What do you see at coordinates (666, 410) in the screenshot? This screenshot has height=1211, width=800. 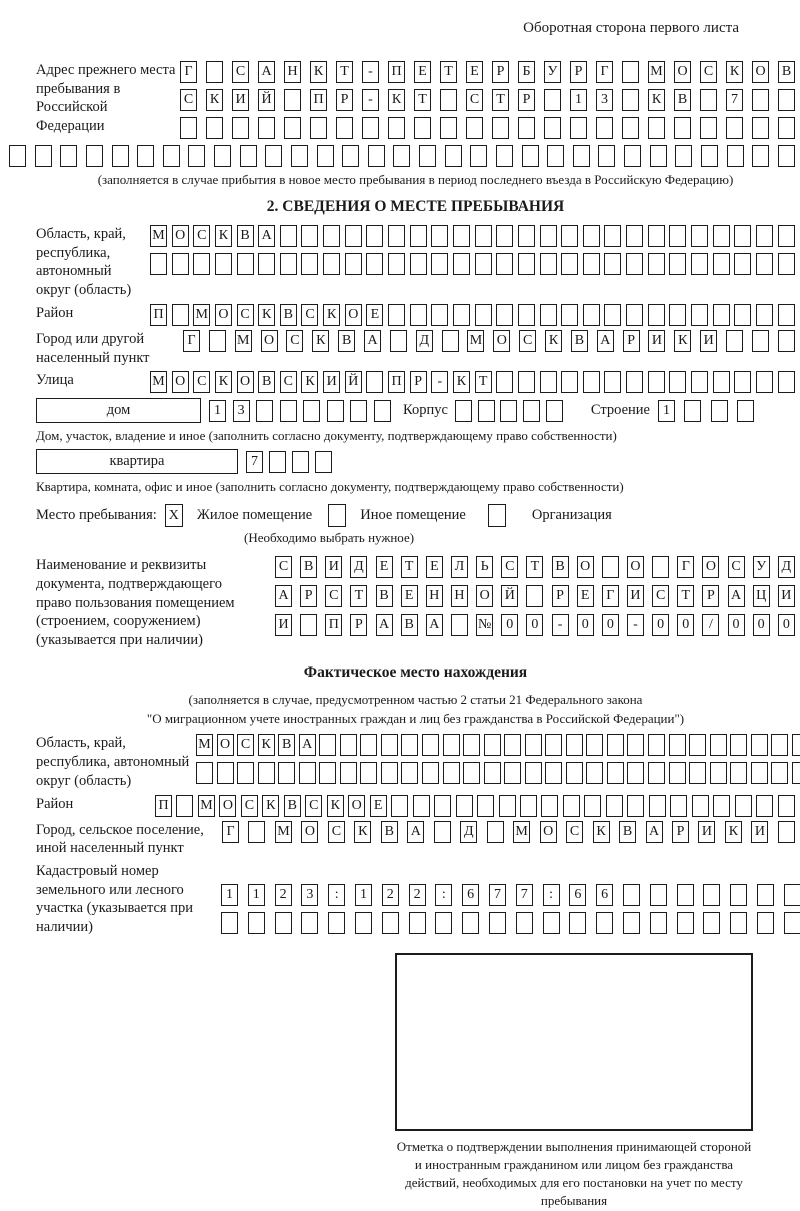 I see `char-box: 1` at bounding box center [666, 410].